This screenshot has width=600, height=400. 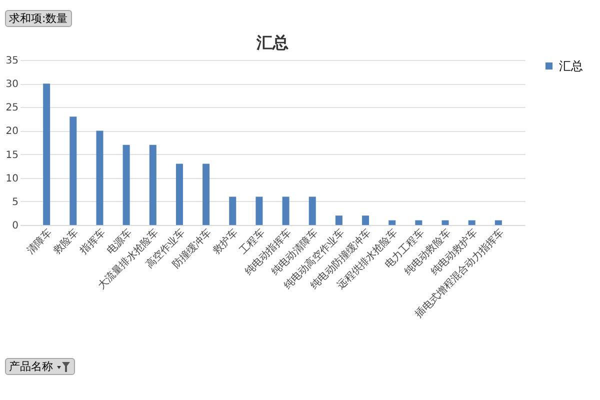 I want to click on y-tick-label: 5, so click(x=15, y=202).